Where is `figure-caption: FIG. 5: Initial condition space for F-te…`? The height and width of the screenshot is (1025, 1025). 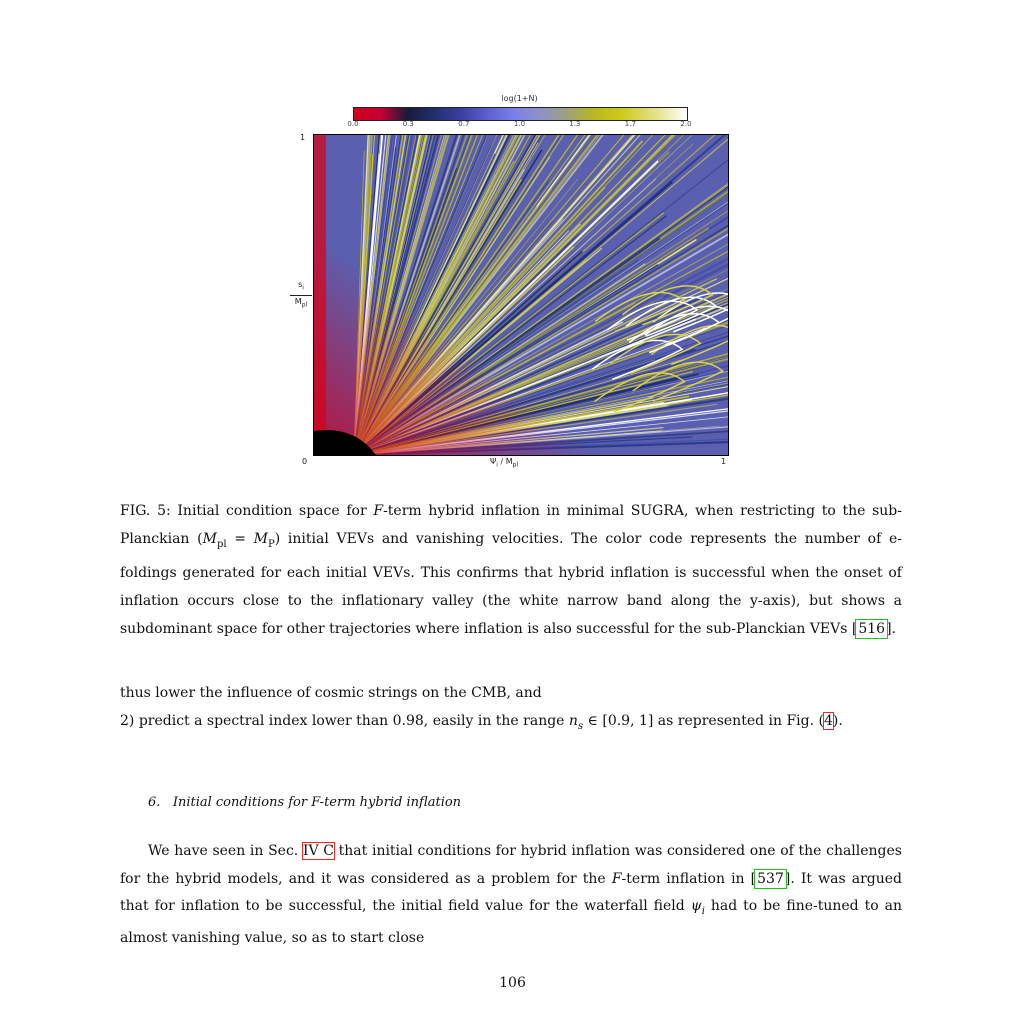 figure-caption: FIG. 5: Initial condition space for F-te… is located at coordinates (511, 571).